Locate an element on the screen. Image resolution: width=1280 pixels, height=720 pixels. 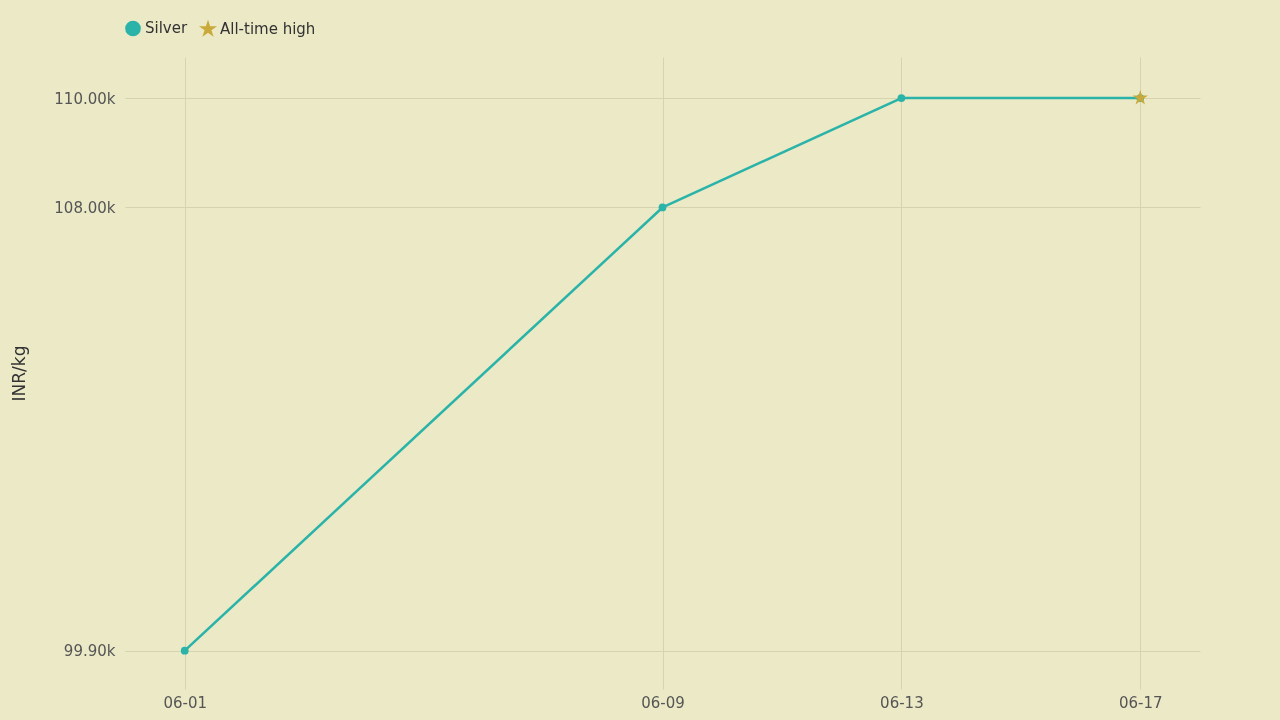
y-tick-label: 108.00k is located at coordinates (85, 207).